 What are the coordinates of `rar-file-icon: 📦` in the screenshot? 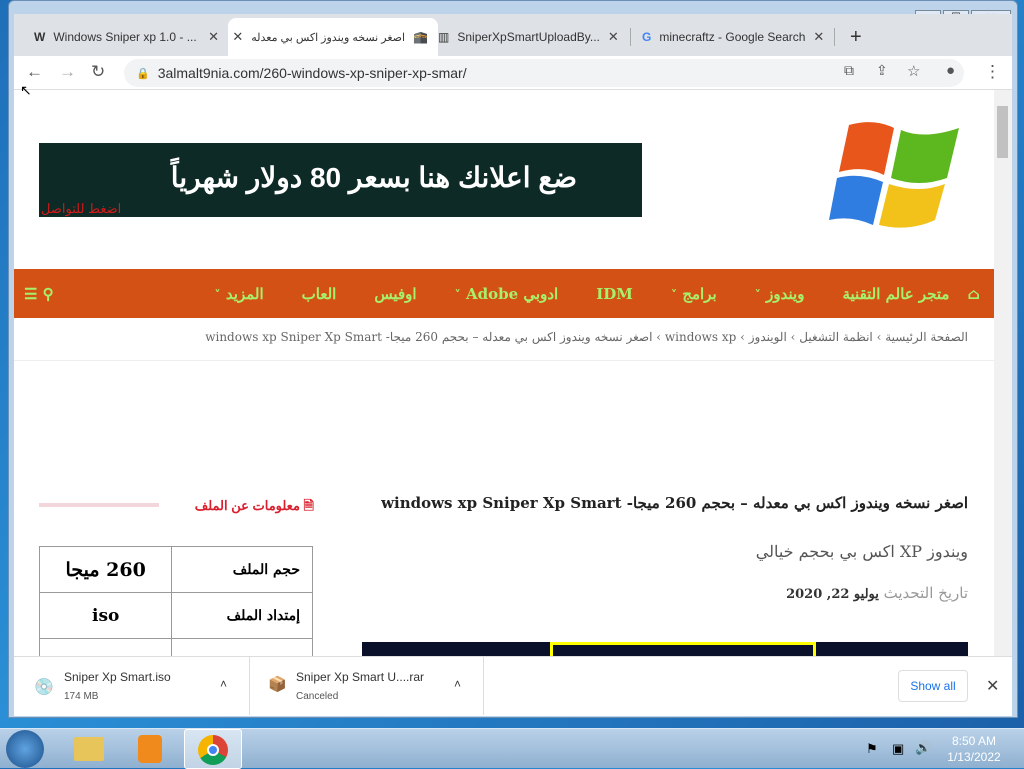 It's located at (277, 684).